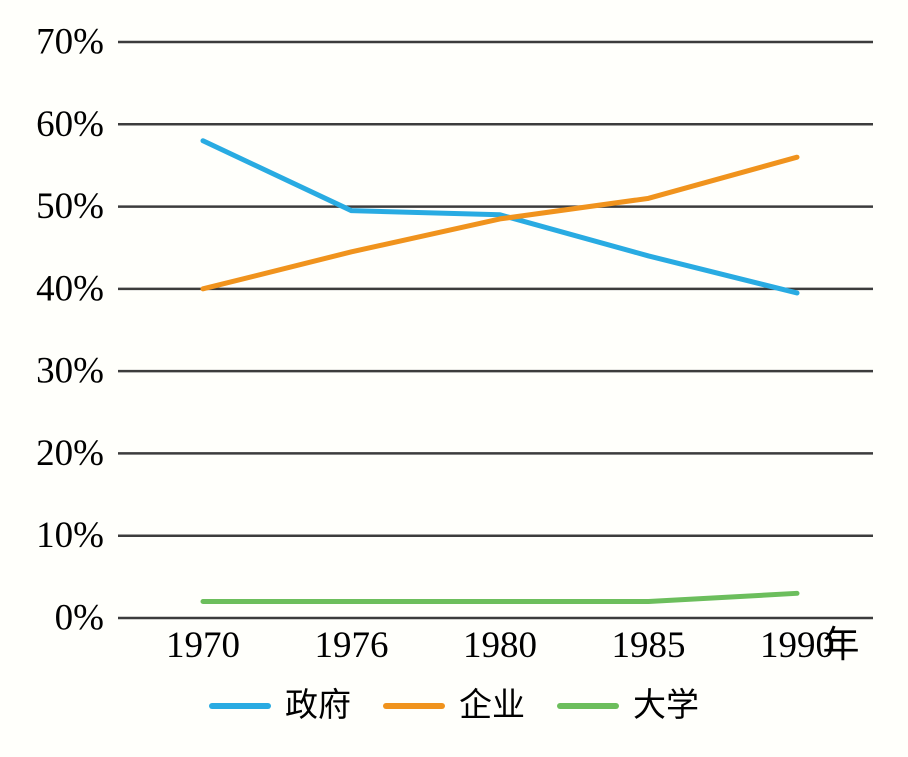 Image resolution: width=908 pixels, height=757 pixels. What do you see at coordinates (70, 41) in the screenshot?
I see `y-tick-label: 70%` at bounding box center [70, 41].